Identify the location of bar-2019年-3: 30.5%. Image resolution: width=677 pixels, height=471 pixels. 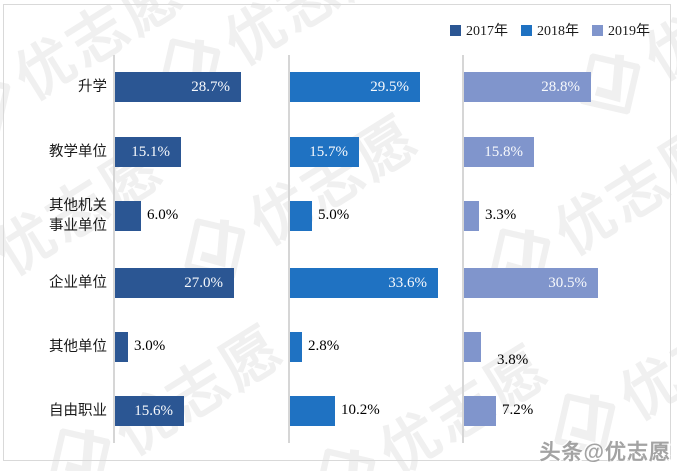
(531, 283).